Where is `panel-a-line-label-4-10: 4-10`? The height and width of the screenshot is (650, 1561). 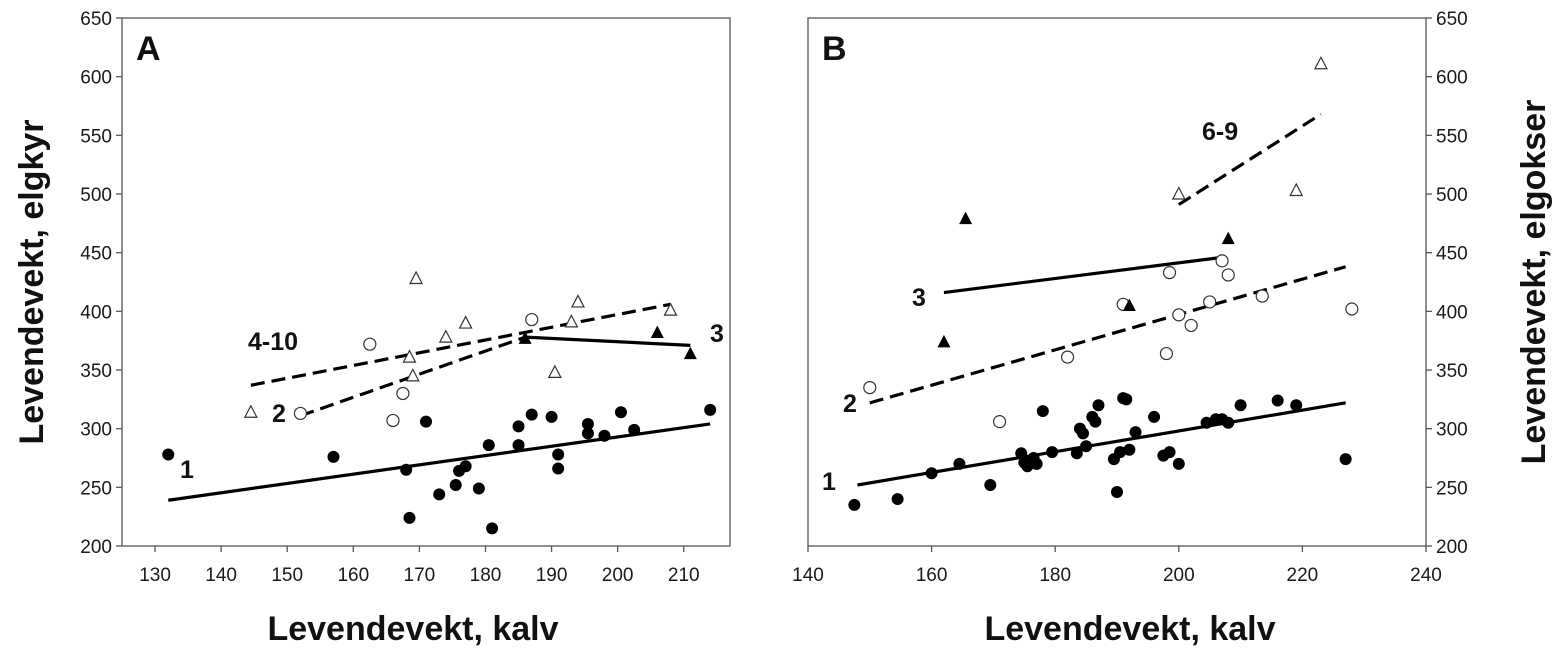 panel-a-line-label-4-10: 4-10 is located at coordinates (273, 342).